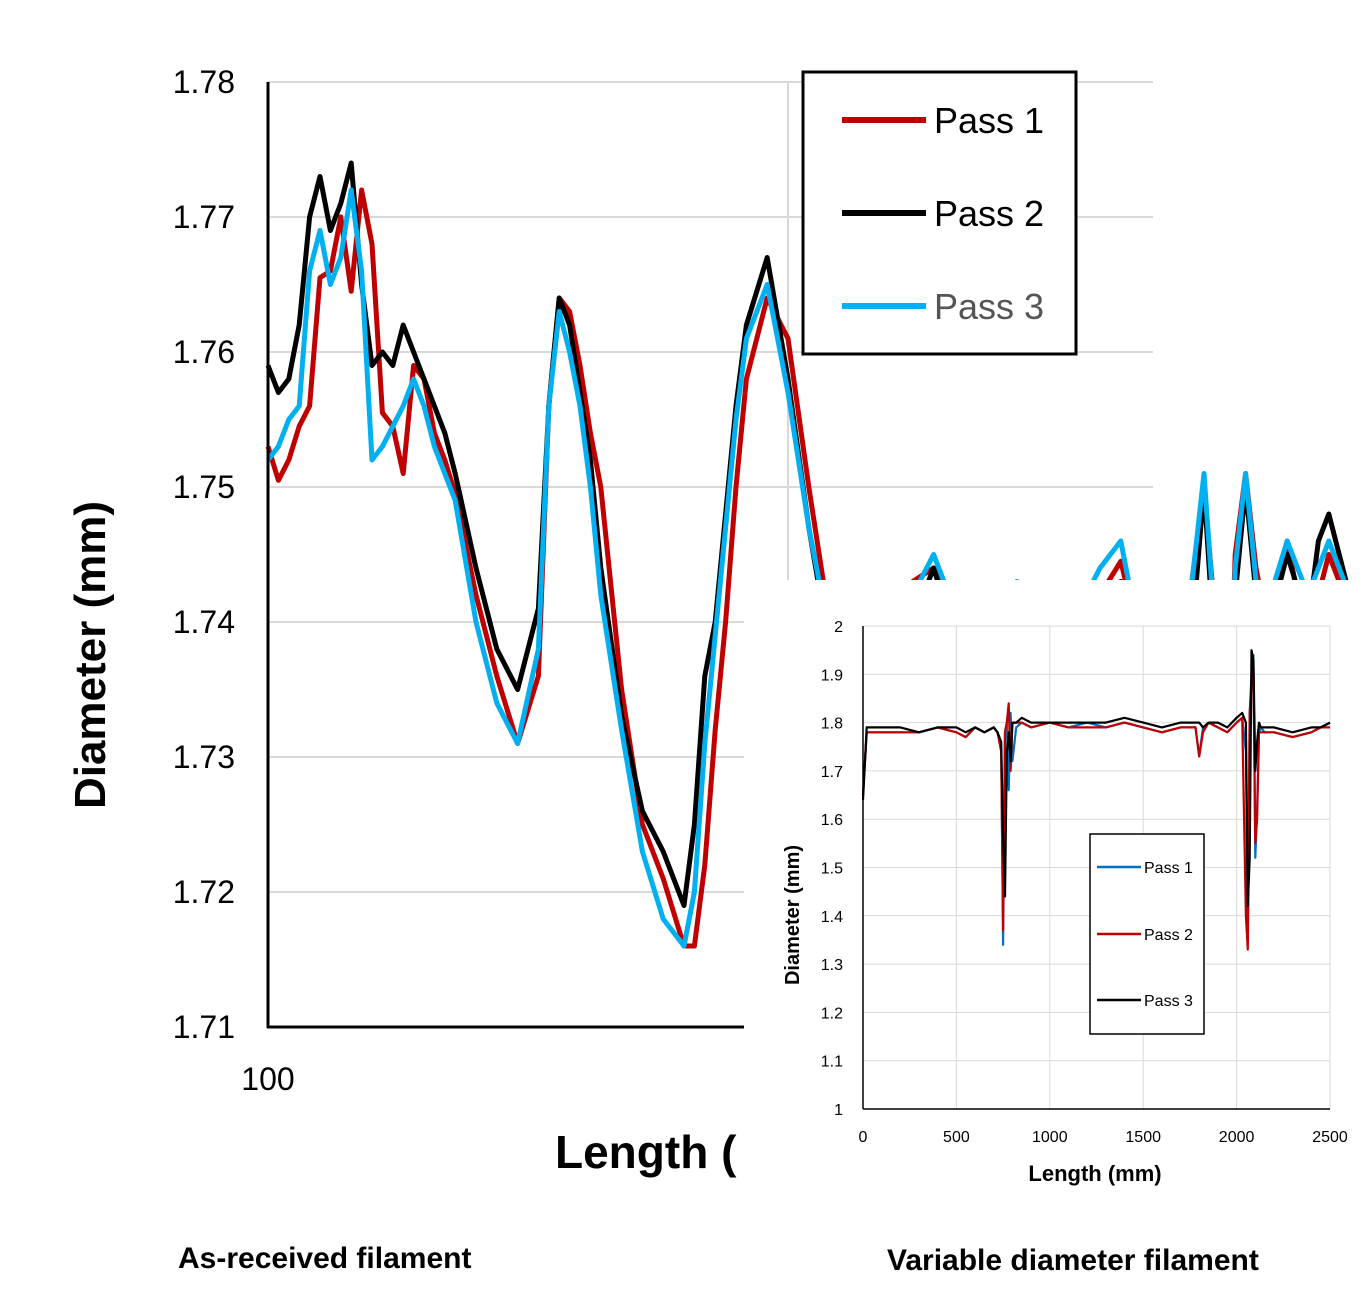 This screenshot has height=1302, width=1367. I want to click on inset-series-group, so click(1096, 800).